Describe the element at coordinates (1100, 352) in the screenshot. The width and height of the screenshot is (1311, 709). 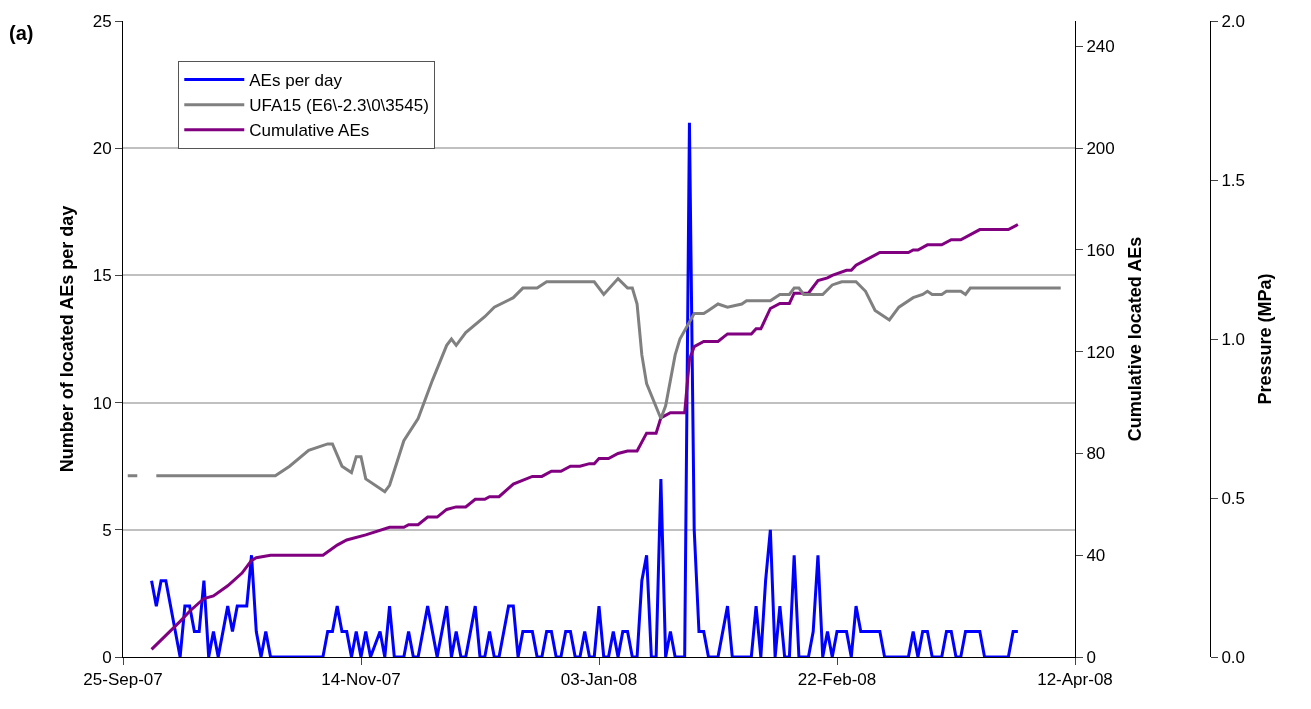
I see `y2-tick-label: 120` at that location.